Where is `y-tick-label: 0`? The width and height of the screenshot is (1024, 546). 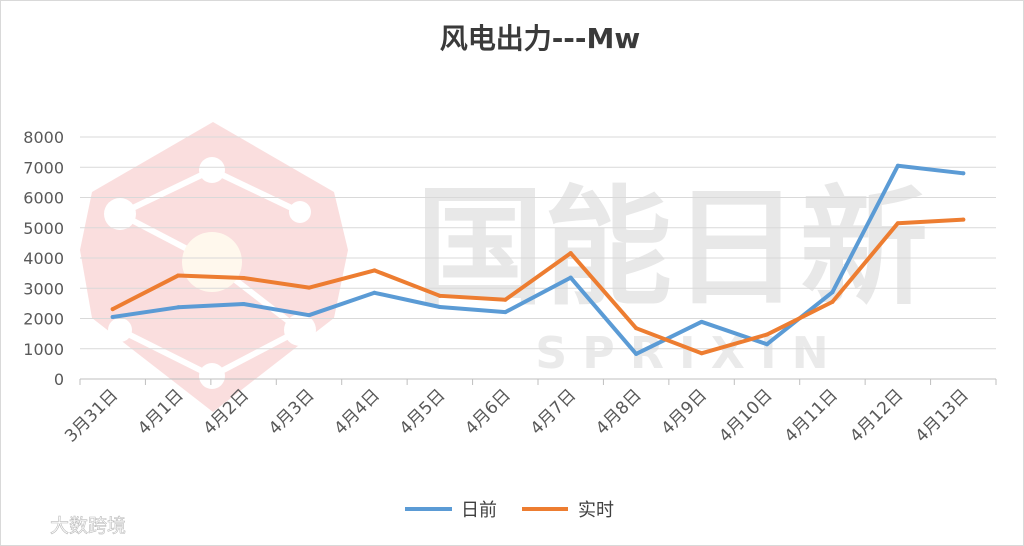 y-tick-label: 0 is located at coordinates (59, 379).